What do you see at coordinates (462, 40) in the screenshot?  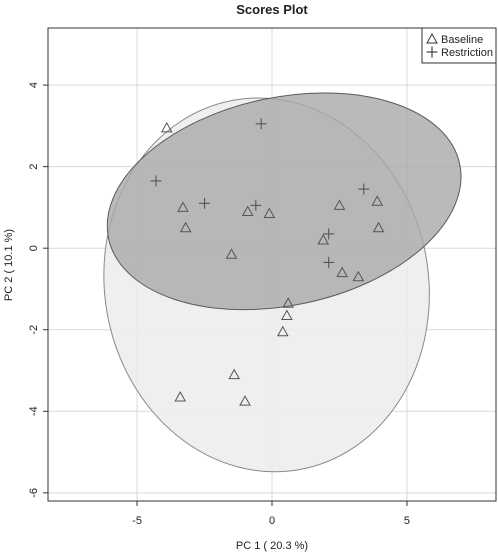 I see `legend-label-baseline: Baseline` at bounding box center [462, 40].